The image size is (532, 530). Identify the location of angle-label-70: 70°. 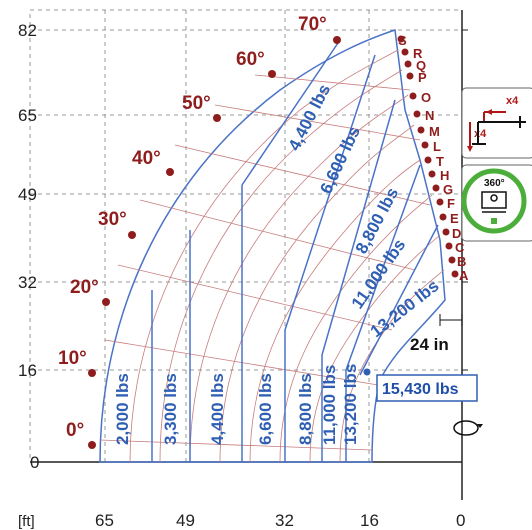
(312, 24).